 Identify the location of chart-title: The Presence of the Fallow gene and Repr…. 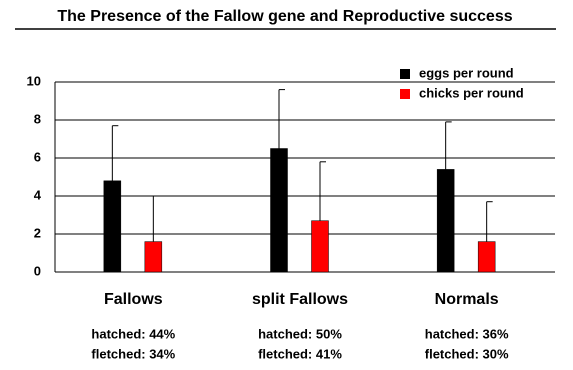
(284, 16).